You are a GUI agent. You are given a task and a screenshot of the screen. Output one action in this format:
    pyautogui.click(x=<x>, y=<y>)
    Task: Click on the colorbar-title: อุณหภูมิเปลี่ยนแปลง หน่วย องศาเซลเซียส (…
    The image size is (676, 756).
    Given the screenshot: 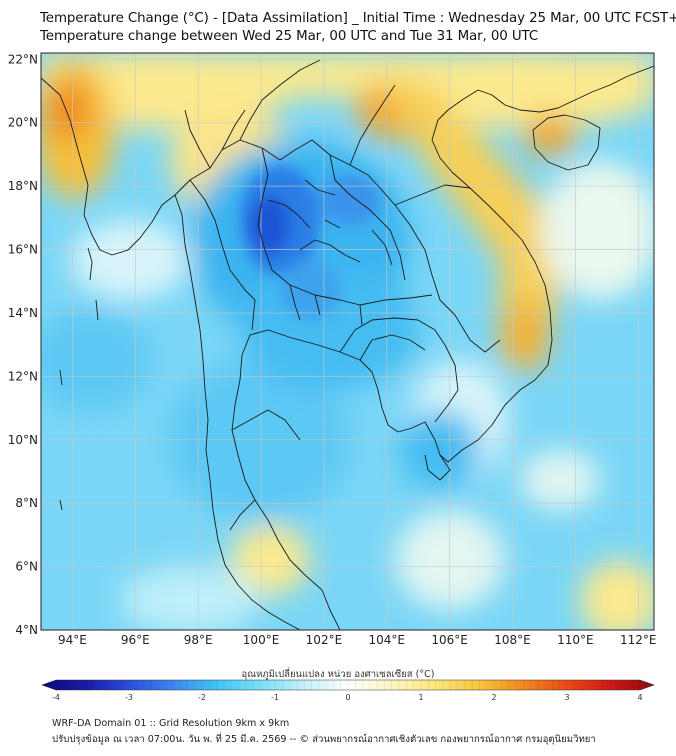 What is the action you would take?
    pyautogui.click(x=338, y=674)
    